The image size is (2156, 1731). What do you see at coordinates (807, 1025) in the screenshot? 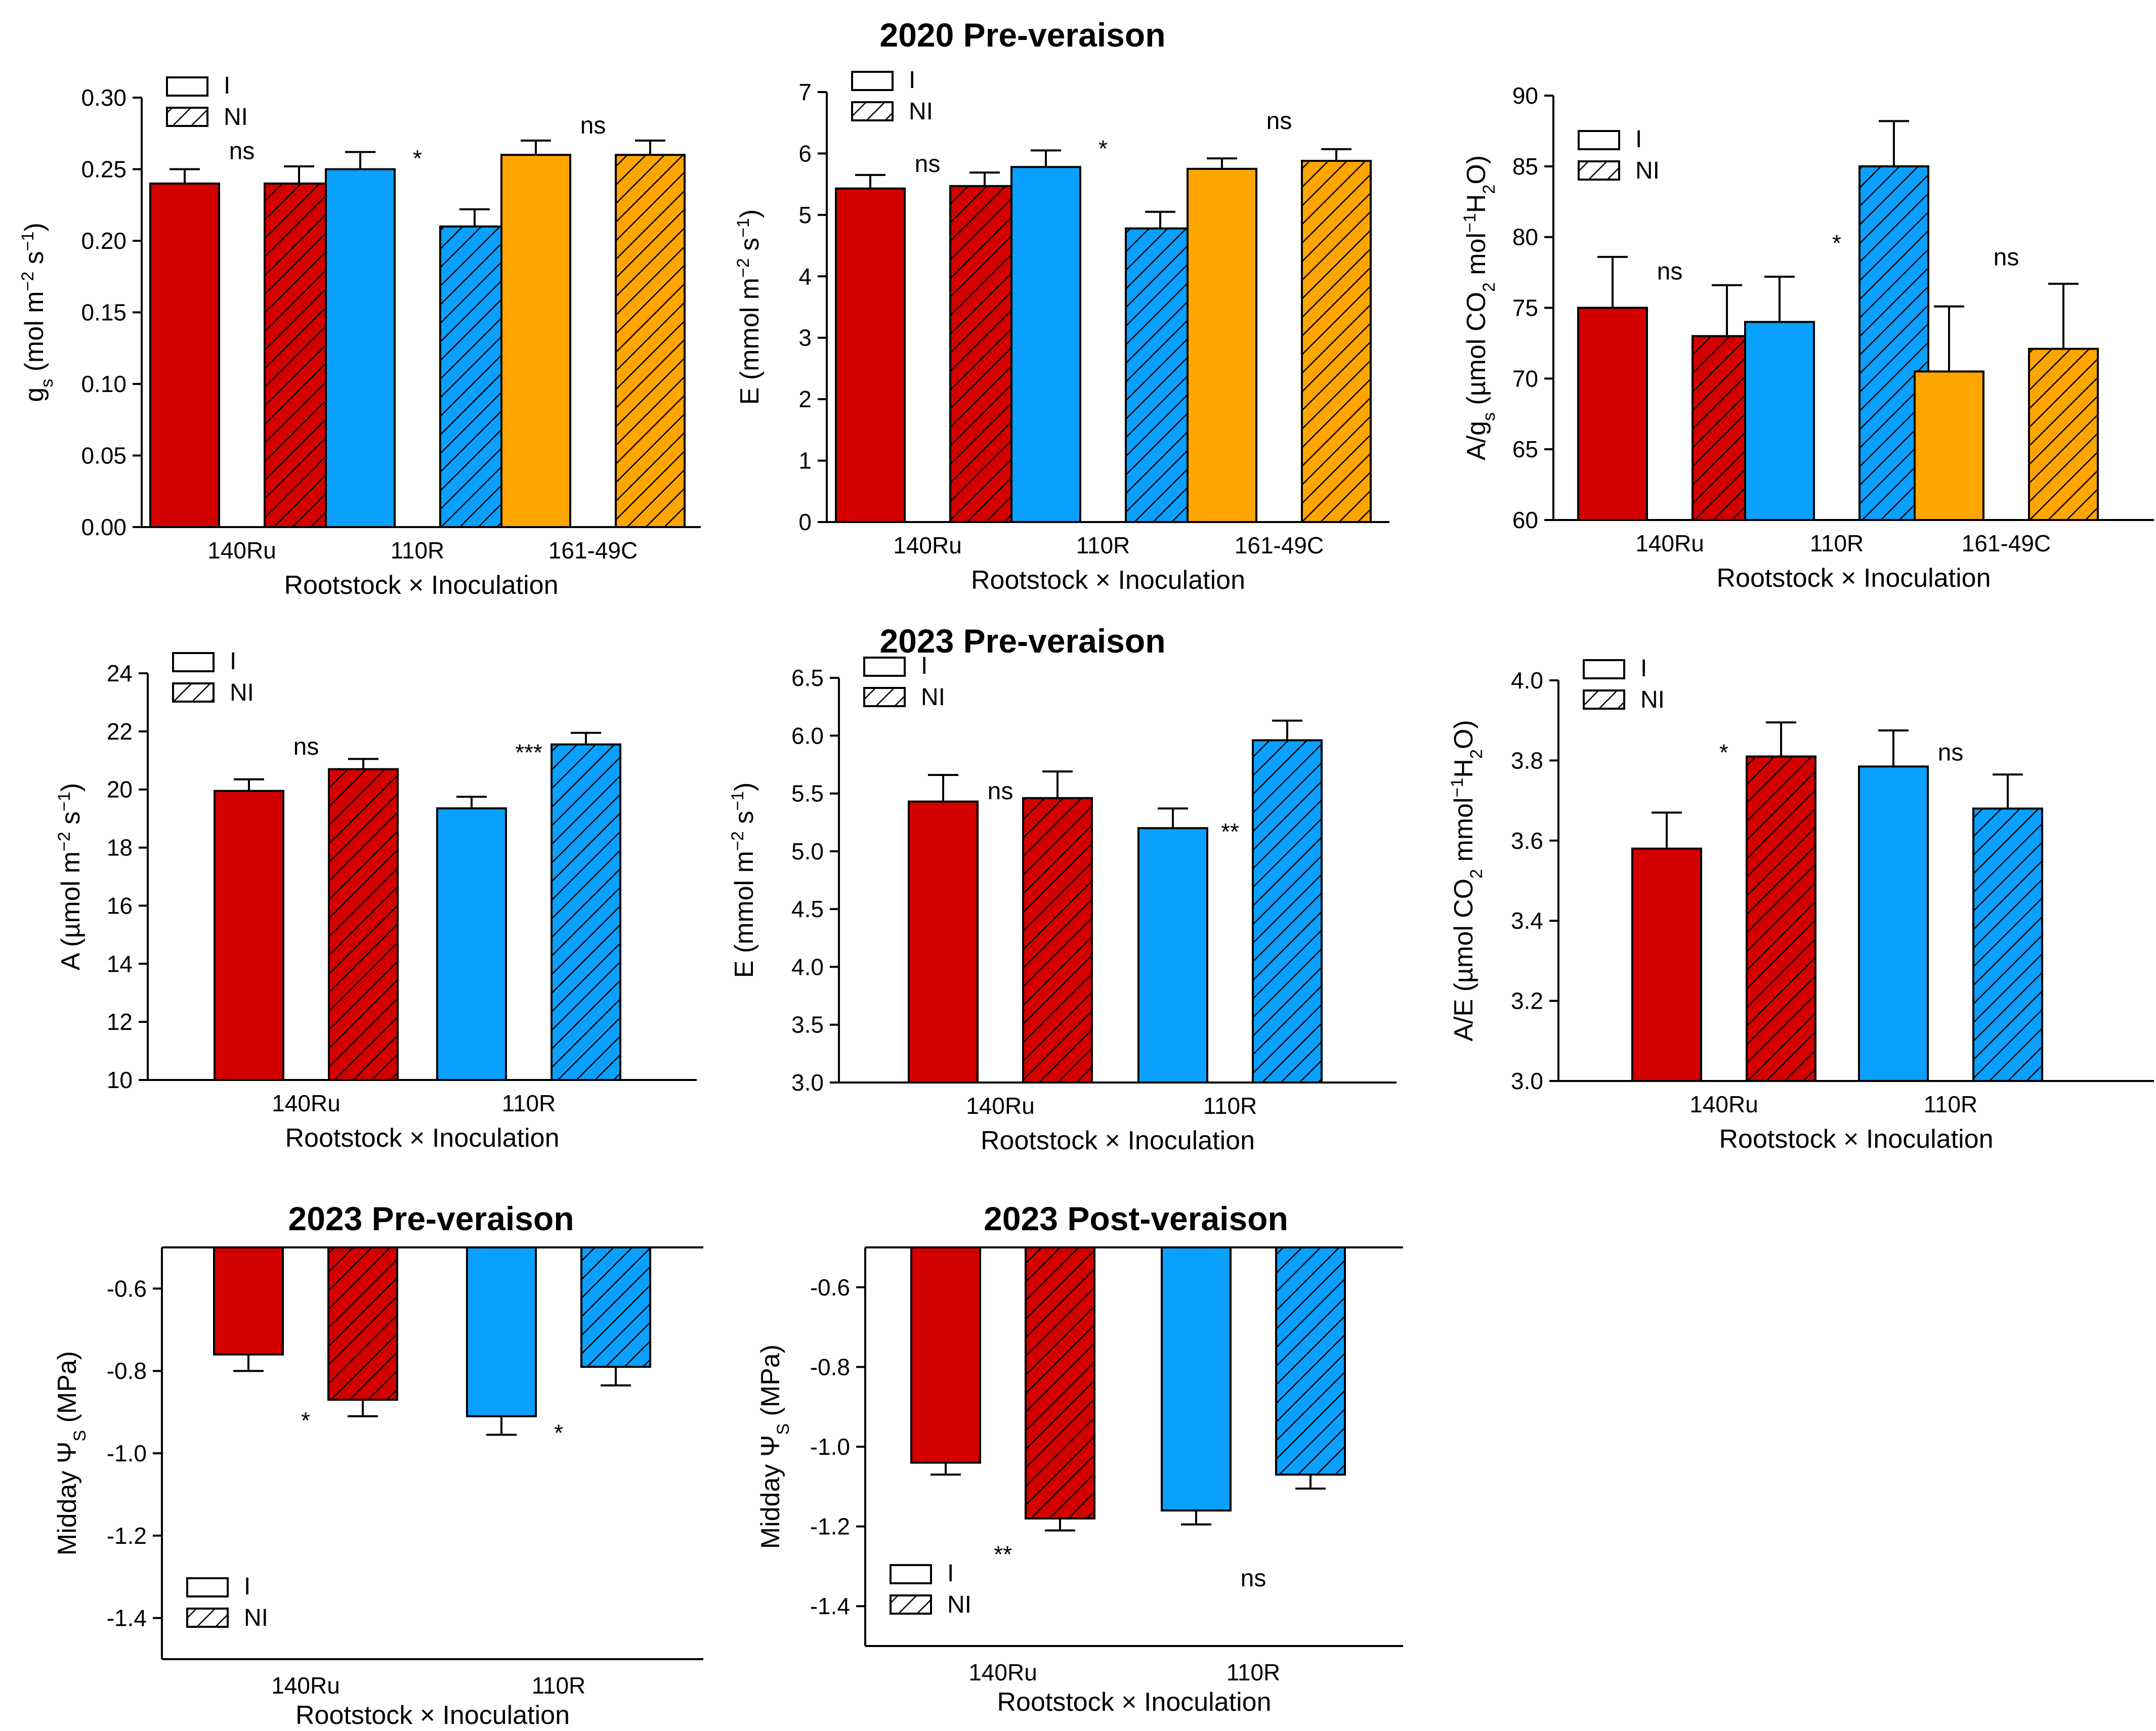
I see `y-tick-label: 3.5` at bounding box center [807, 1025].